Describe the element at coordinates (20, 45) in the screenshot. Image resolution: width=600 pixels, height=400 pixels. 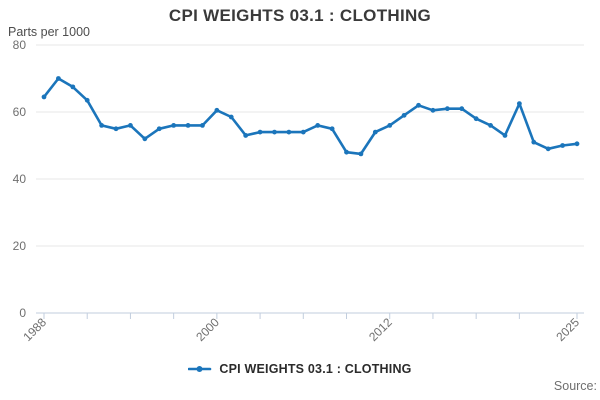
I see `y-tick-label: 80` at that location.